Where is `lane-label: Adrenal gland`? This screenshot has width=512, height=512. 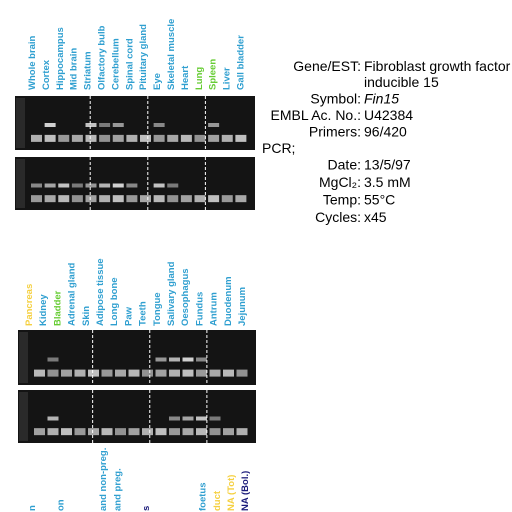 lane-label: Adrenal gland is located at coordinates (72, 294).